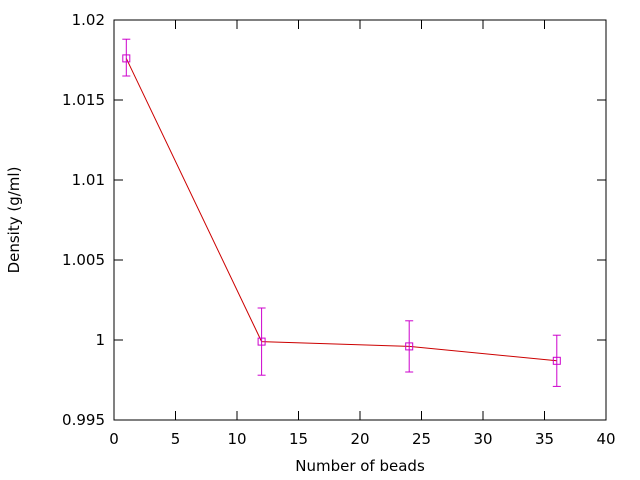 This screenshot has height=480, width=640. Describe the element at coordinates (14, 220) in the screenshot. I see `y-axis-label: Density (g/ml)` at that location.